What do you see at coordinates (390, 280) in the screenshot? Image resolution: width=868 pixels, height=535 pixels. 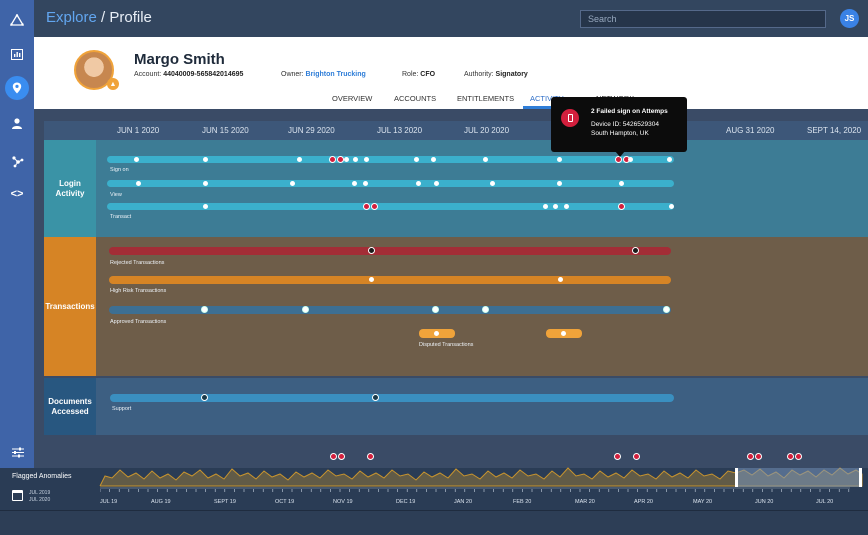 I see `track-high-risk` at bounding box center [390, 280].